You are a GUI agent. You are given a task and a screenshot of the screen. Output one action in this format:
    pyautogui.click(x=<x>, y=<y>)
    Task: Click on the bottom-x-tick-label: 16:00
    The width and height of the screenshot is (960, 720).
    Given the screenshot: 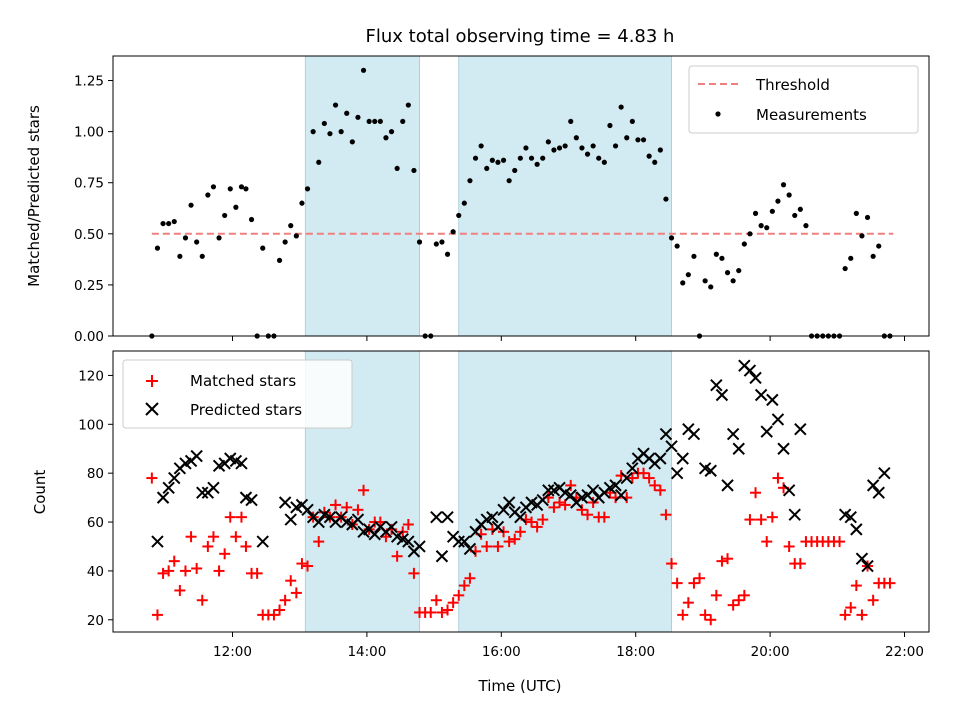 What is the action you would take?
    pyautogui.click(x=501, y=652)
    